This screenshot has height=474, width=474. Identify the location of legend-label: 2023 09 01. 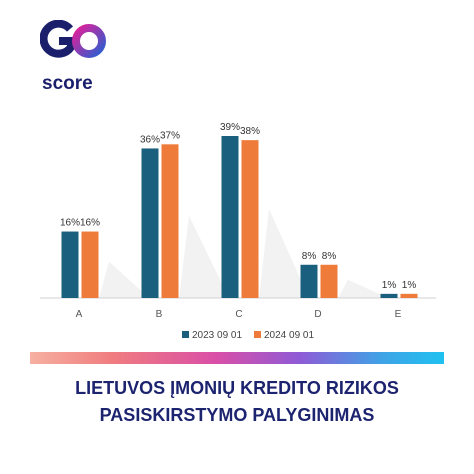
(217, 335).